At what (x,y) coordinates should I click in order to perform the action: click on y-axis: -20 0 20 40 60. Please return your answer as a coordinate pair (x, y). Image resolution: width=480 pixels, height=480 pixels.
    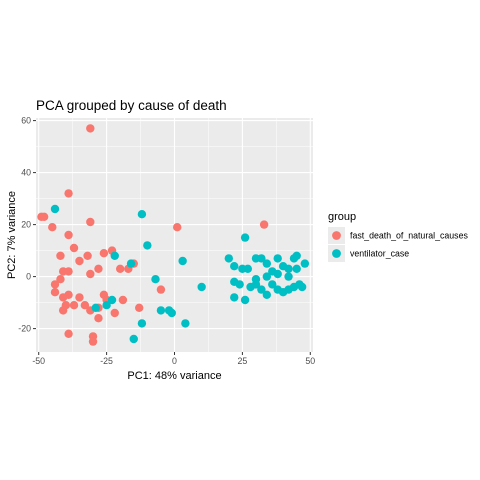
    Looking at the image, I should click on (27, 225).